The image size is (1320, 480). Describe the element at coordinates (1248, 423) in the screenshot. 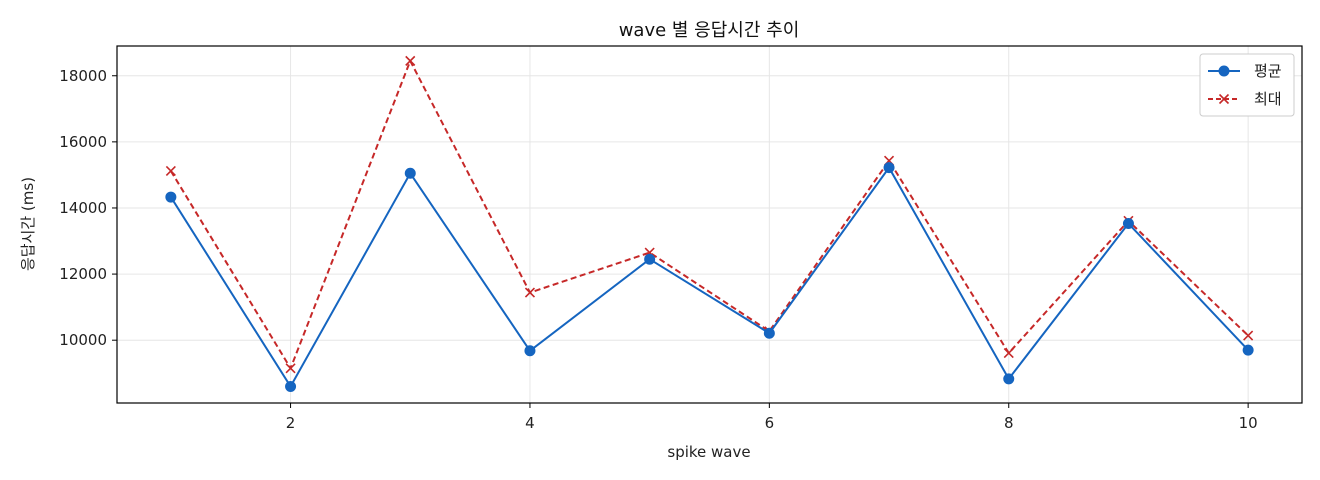

I see `x-tick-label: 10` at that location.